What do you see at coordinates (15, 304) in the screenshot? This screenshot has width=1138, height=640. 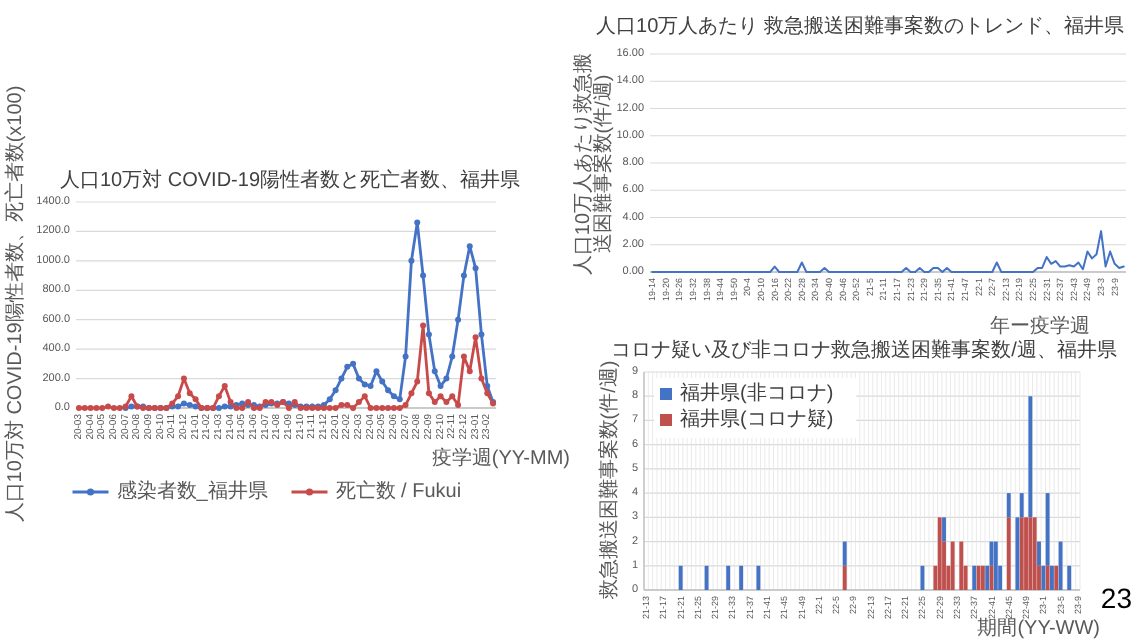 I see `y-axis-title: 人口10万対 COVID-19陽性者数、死亡者数(x100)` at bounding box center [15, 304].